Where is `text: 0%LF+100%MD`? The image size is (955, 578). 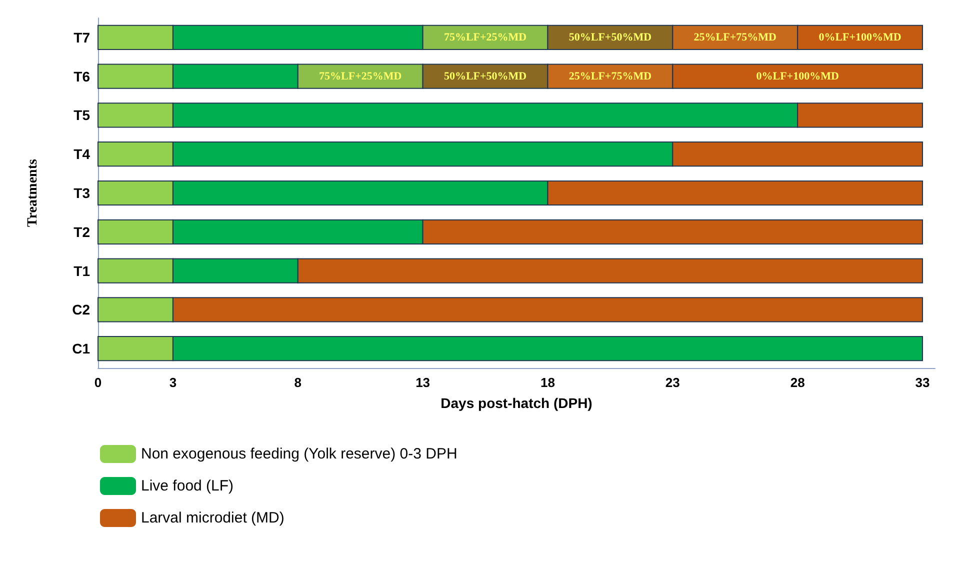 text: 0%LF+100%MD is located at coordinates (860, 37).